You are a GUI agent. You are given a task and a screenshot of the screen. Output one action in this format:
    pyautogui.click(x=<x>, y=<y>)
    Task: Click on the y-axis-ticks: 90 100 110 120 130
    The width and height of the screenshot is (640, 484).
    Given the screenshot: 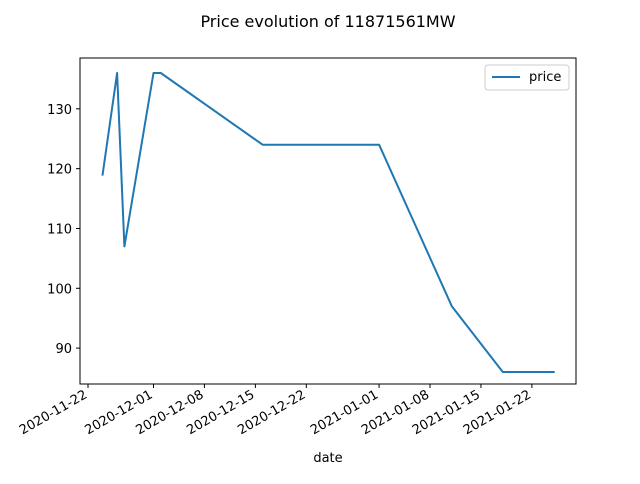 What is the action you would take?
    pyautogui.click(x=63, y=230)
    